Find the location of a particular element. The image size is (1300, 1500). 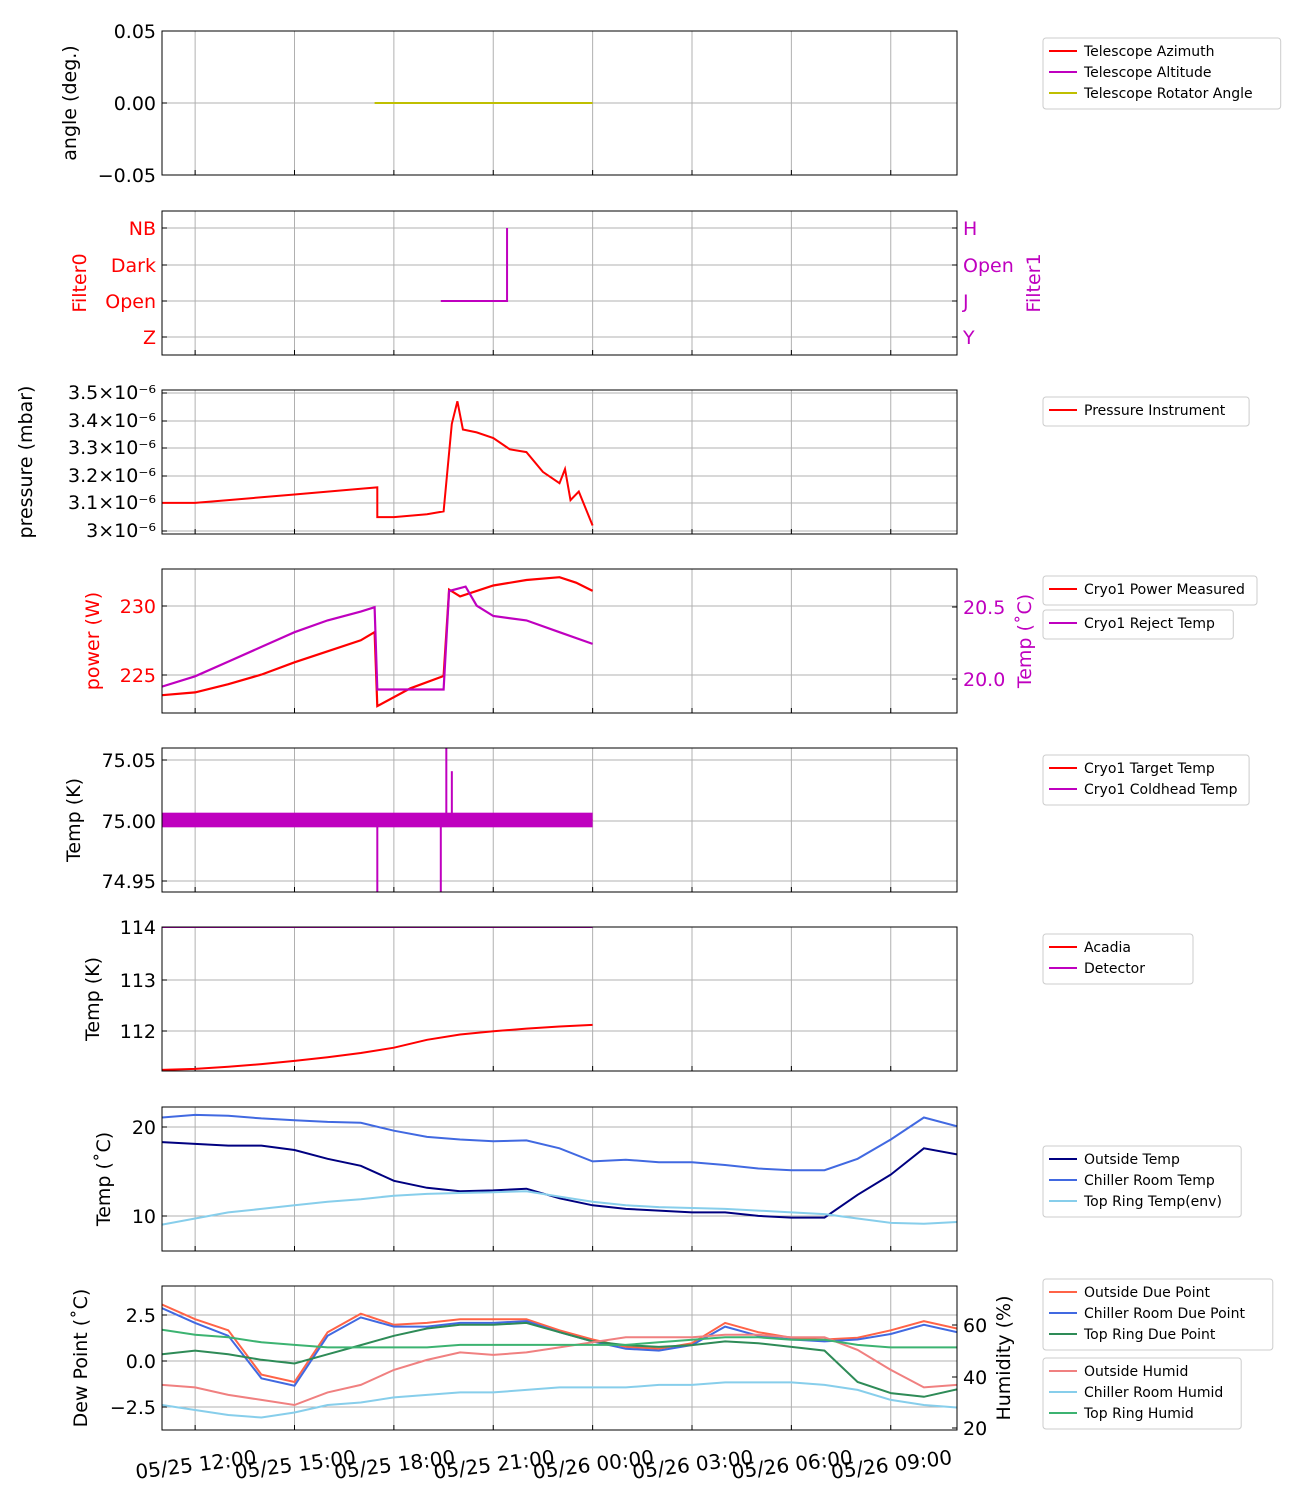

legend-label: Cryo1 Reject Temp is located at coordinates (1149, 624).